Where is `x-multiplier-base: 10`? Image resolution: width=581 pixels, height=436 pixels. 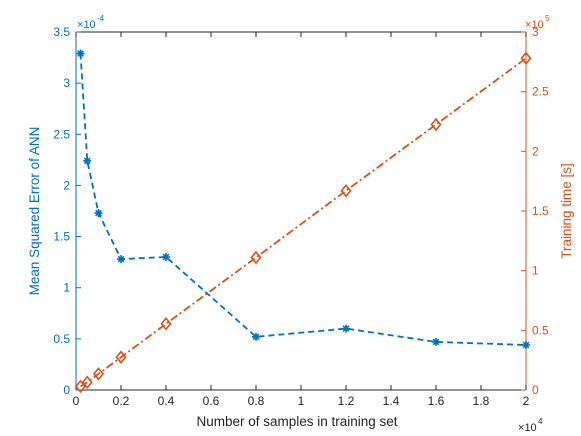 x-multiplier-base: 10 is located at coordinates (530, 428).